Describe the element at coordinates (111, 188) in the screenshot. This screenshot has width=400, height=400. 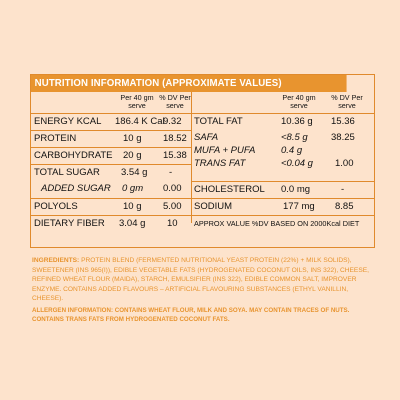
I see `nutrient-row-added-sugar: ADDED SUGAR 0 gm 0.00` at that location.